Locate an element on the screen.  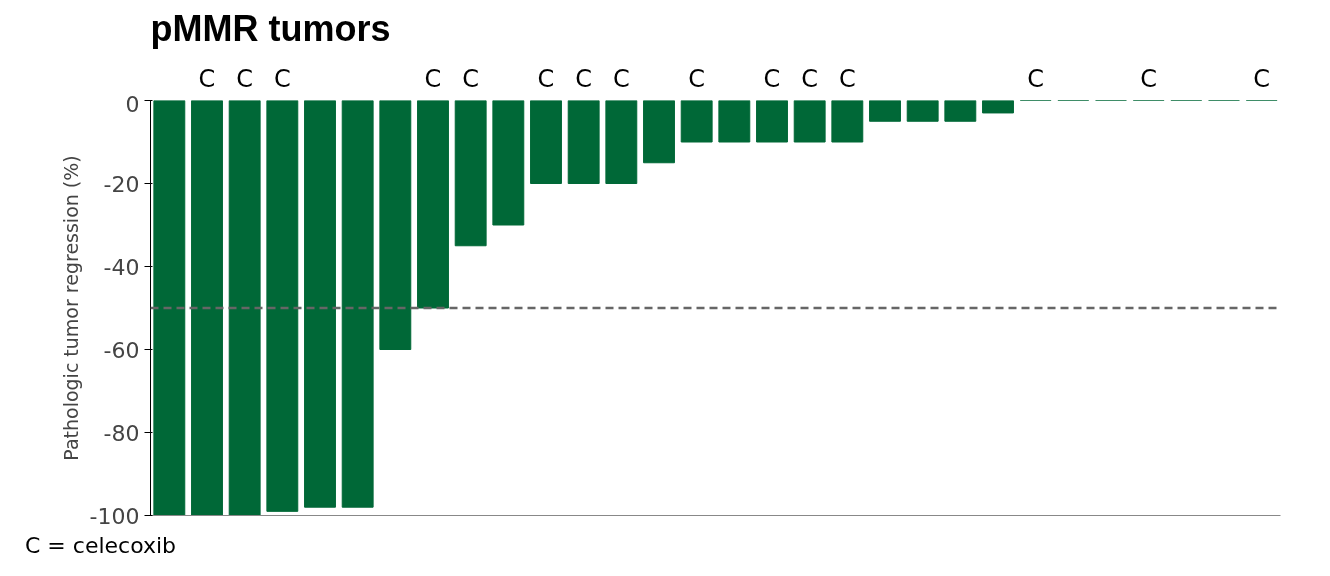
y-tick-label: -100 is located at coordinates (114, 516).